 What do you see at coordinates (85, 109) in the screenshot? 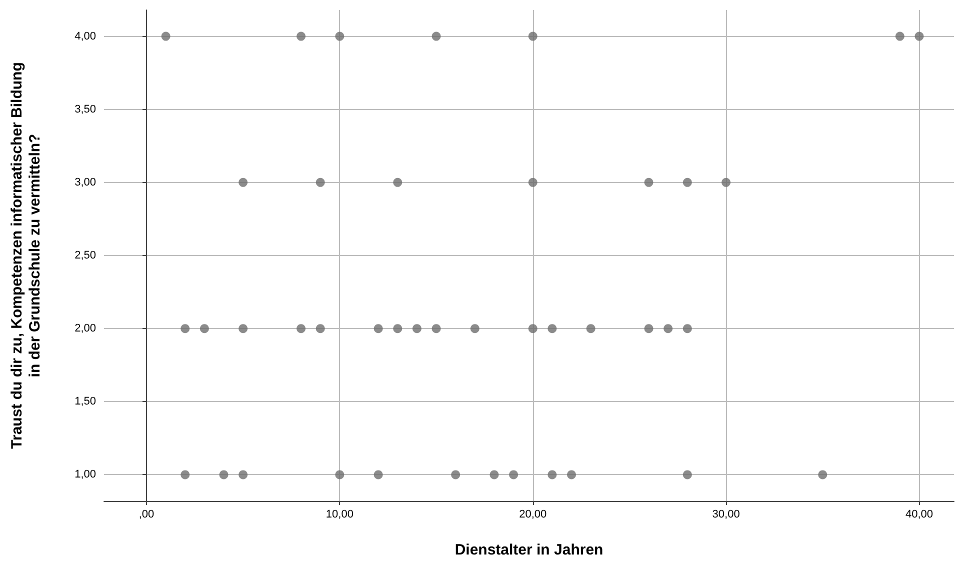
I see `y-tick-label: 3,50` at bounding box center [85, 109].